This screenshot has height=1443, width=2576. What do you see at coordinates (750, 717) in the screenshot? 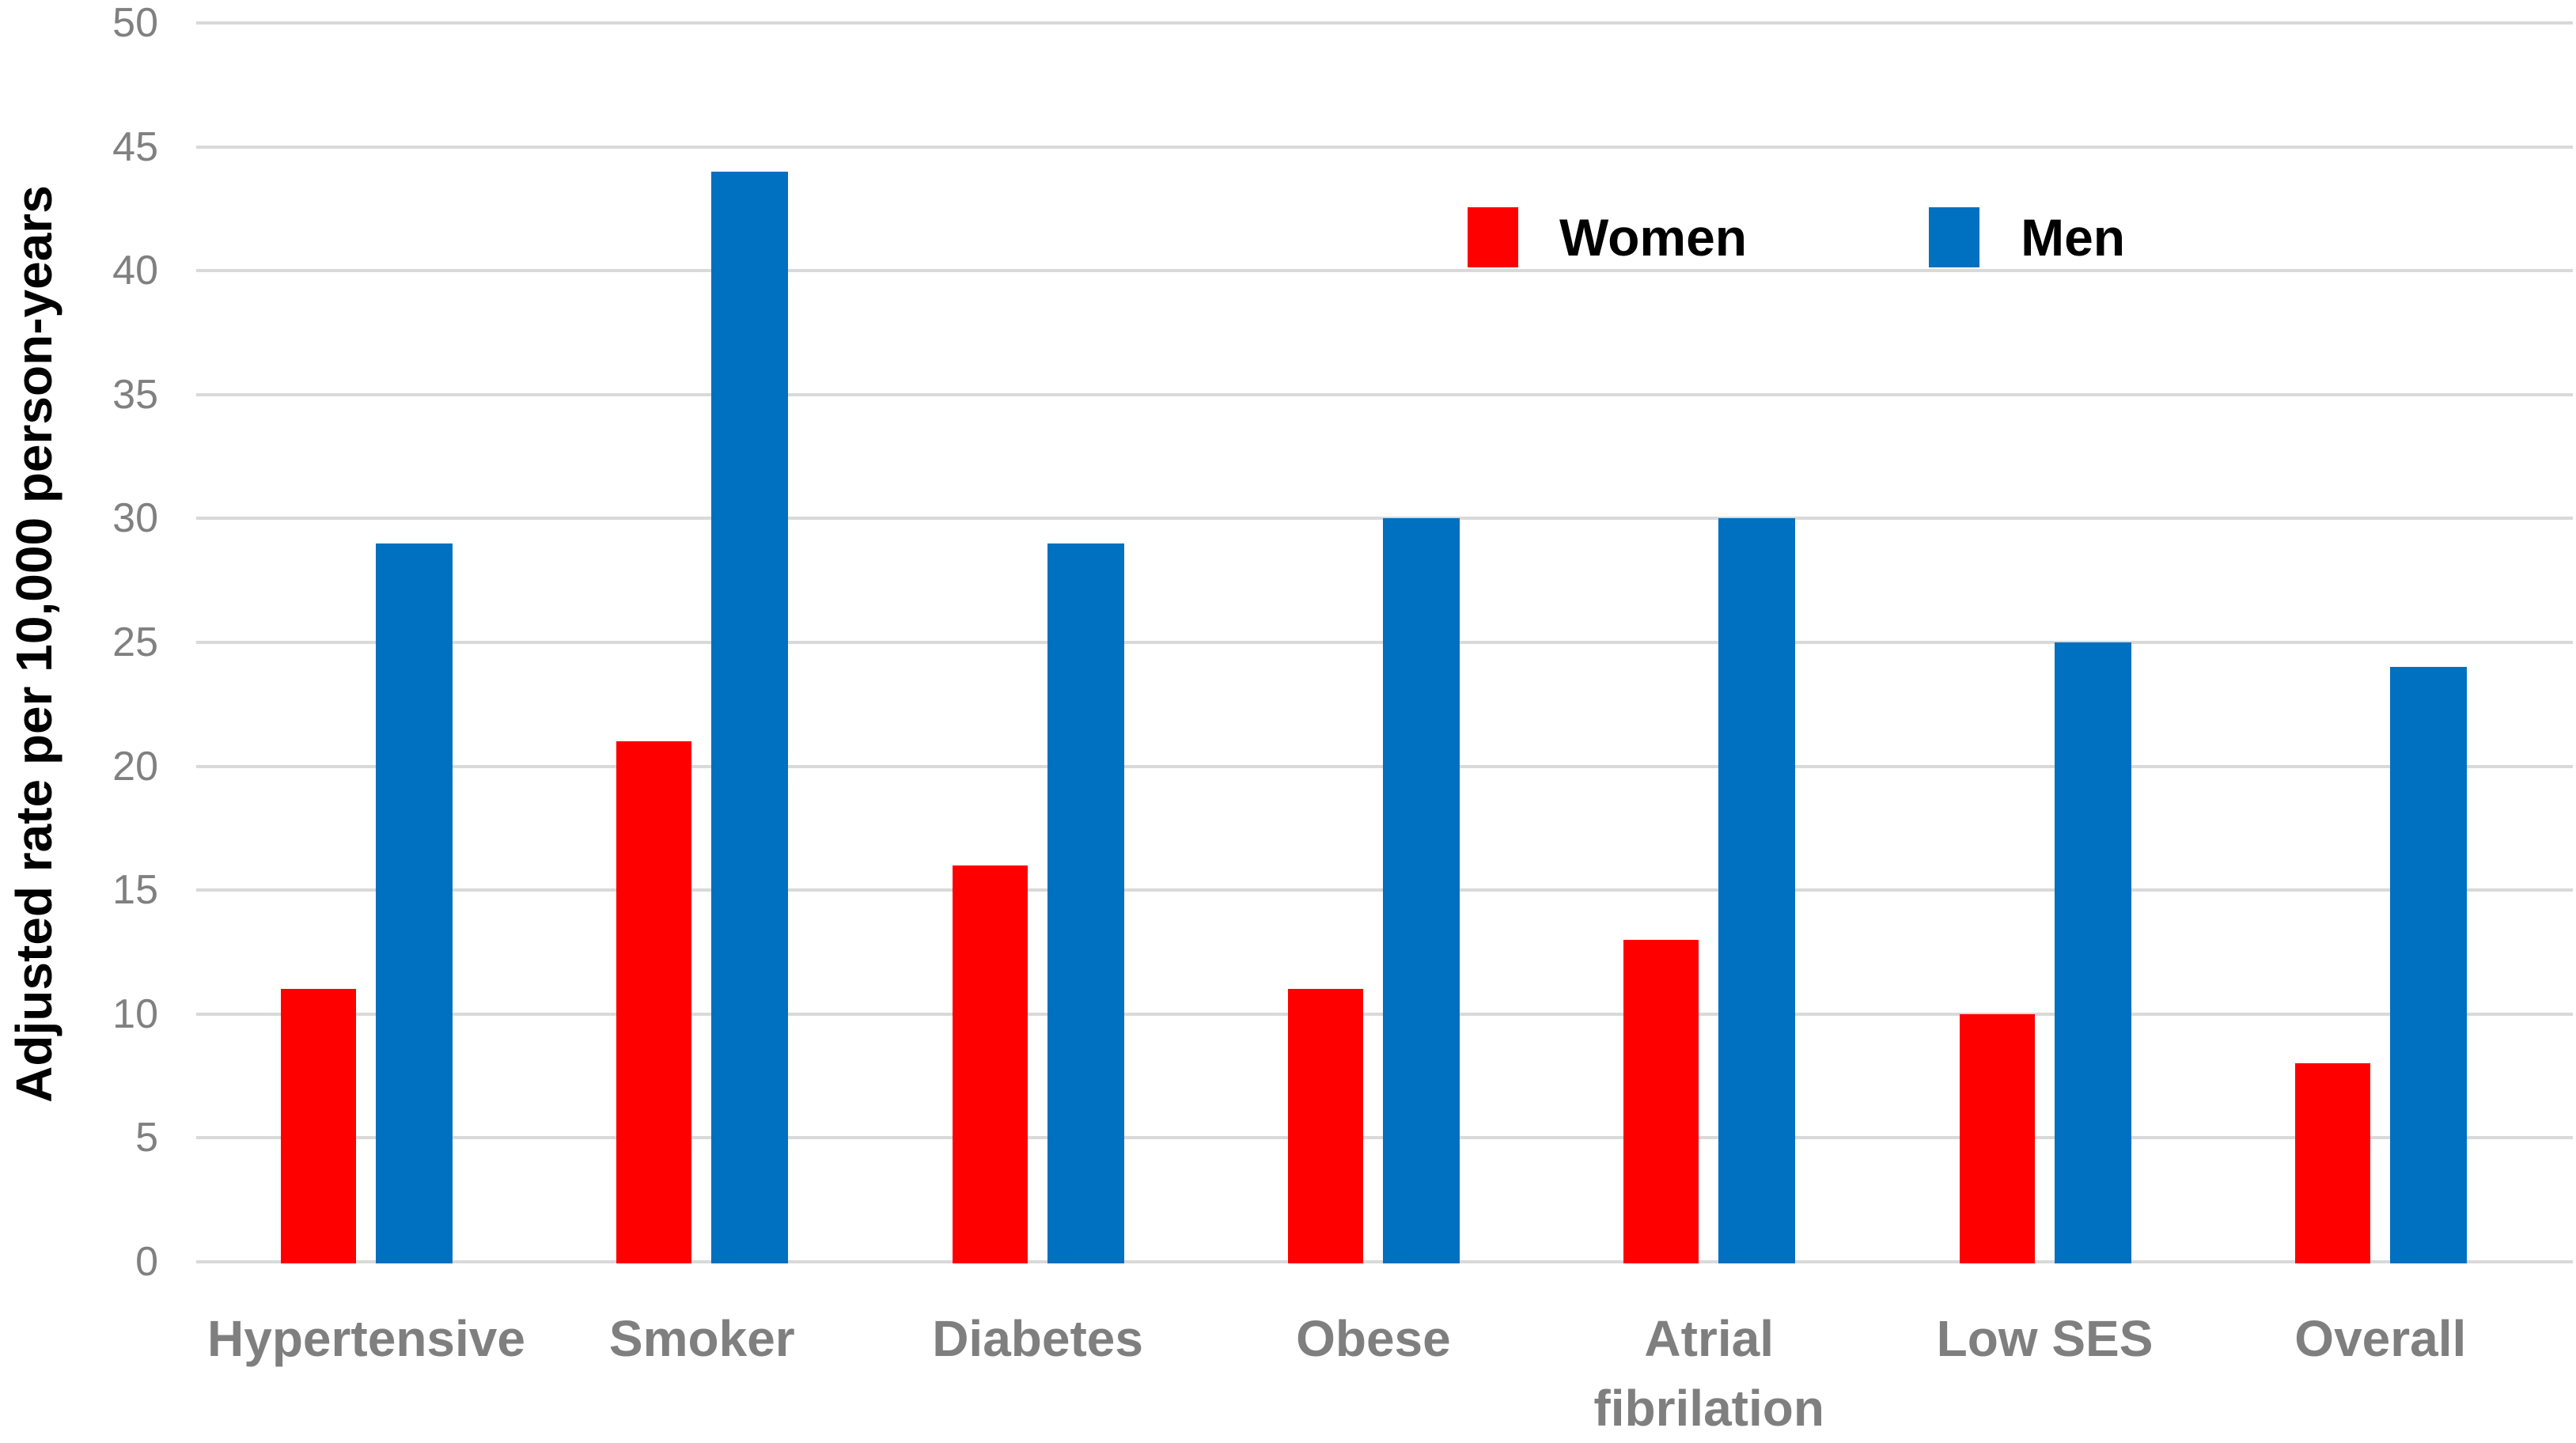
I see `bar-men-smoker` at bounding box center [750, 717].